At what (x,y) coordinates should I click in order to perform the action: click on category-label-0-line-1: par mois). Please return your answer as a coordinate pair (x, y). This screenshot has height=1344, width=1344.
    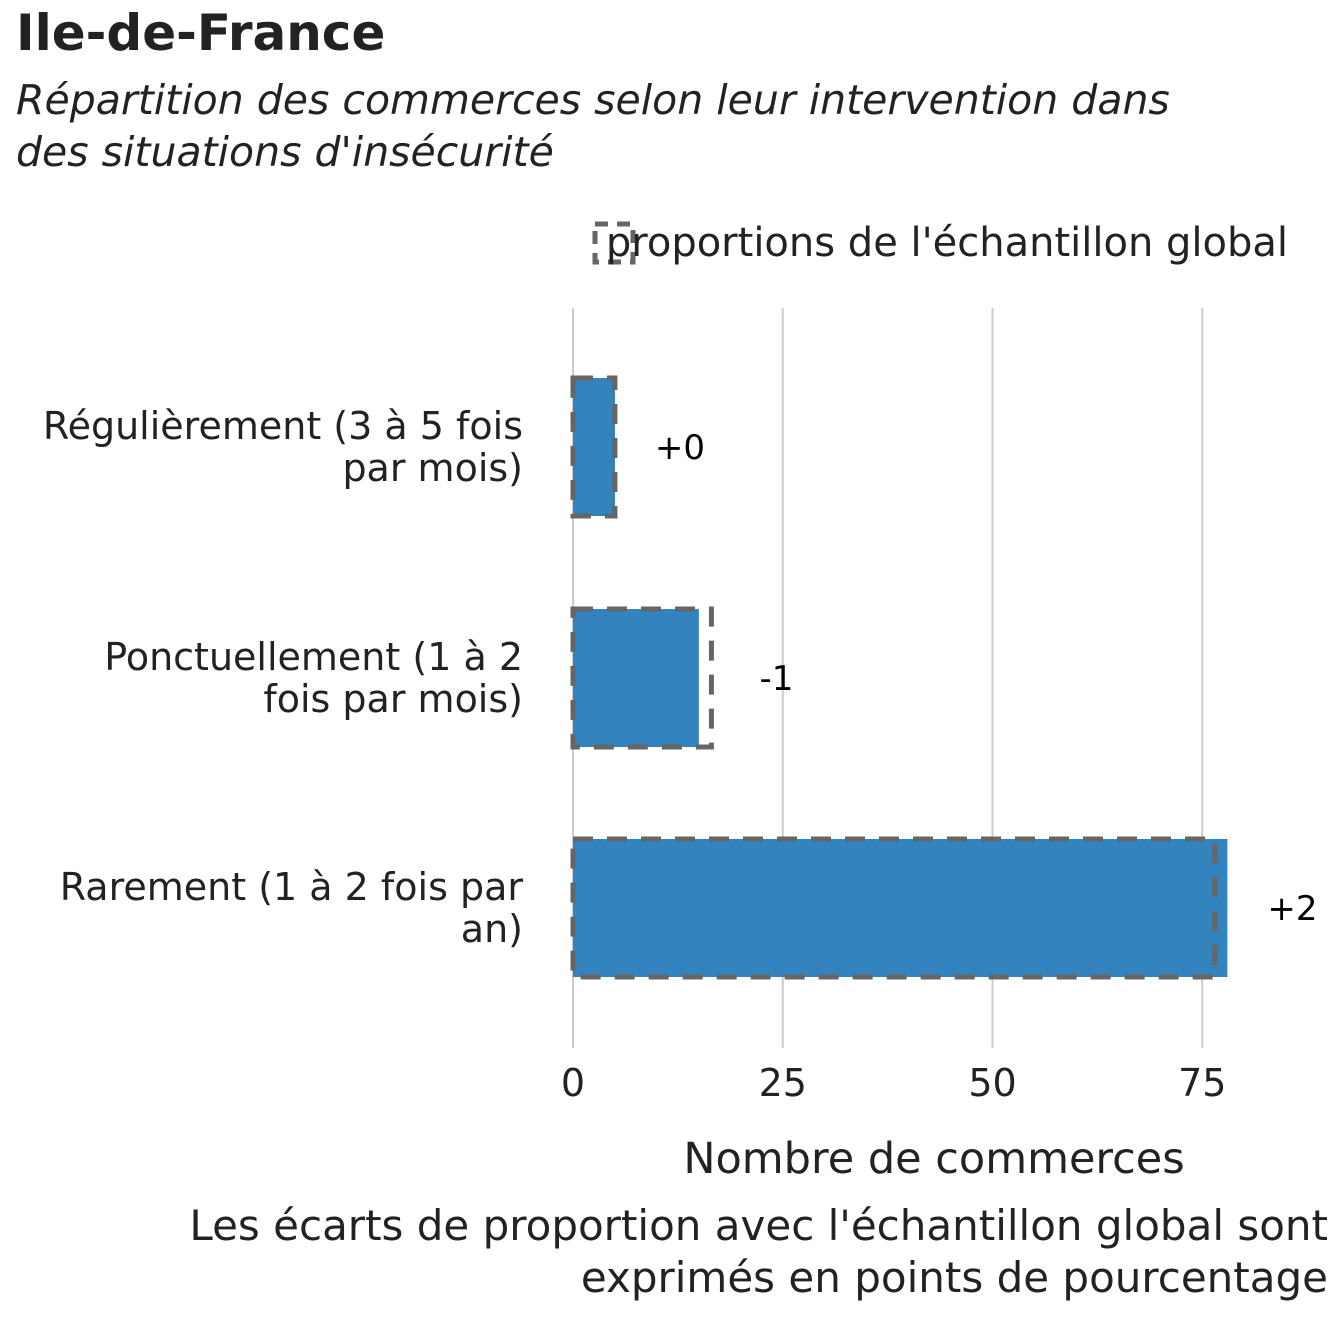
    Looking at the image, I should click on (432, 468).